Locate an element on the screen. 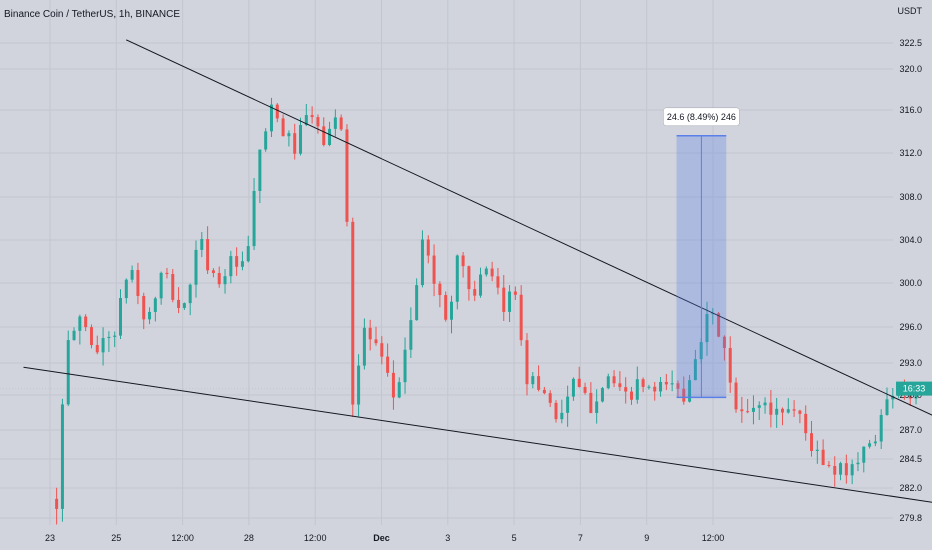 This screenshot has width=932, height=550. x-tick-label: 28 is located at coordinates (249, 538).